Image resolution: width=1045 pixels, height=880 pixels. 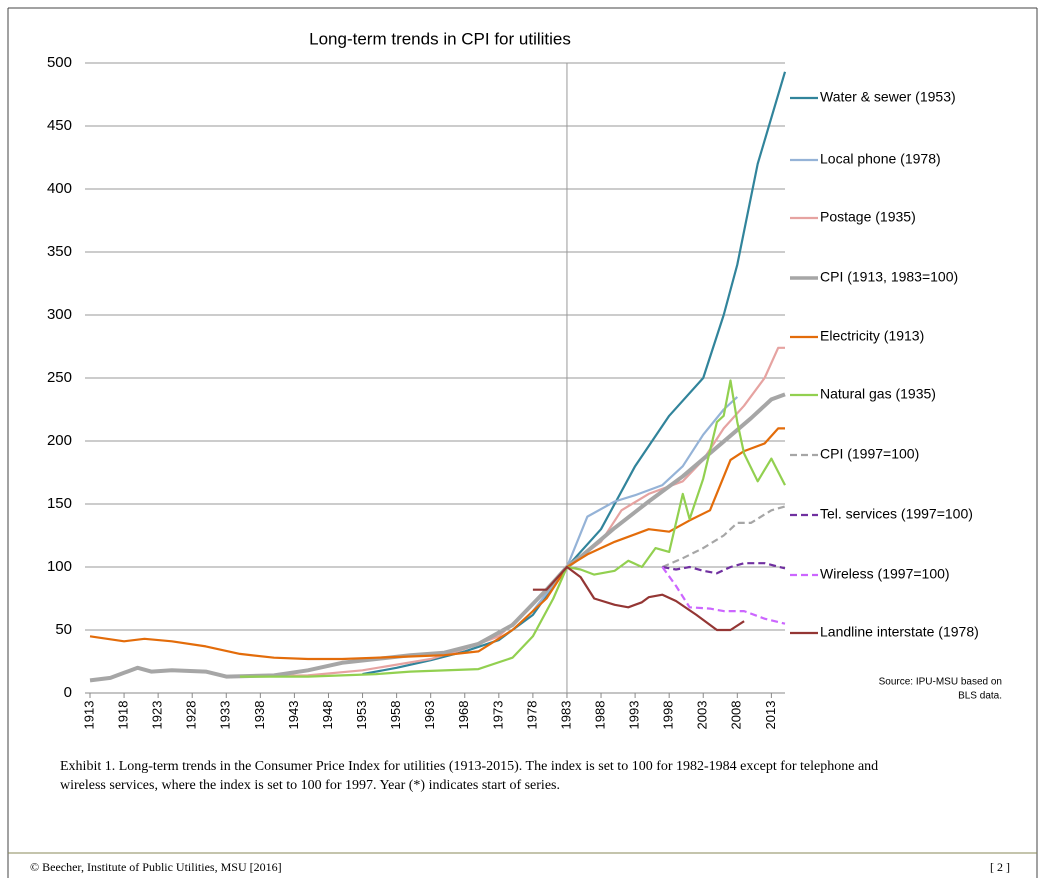 I want to click on y-tick-label: 150, so click(x=59, y=503).